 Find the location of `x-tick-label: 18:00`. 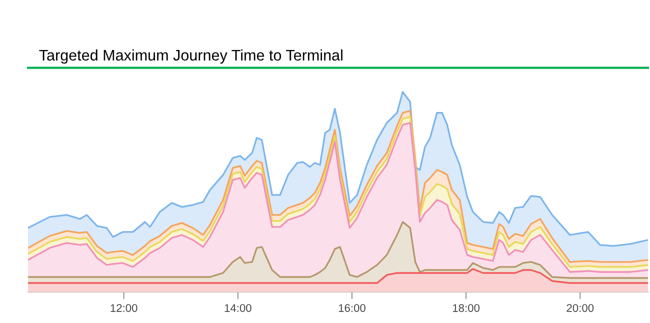

x-tick-label: 18:00 is located at coordinates (466, 308).